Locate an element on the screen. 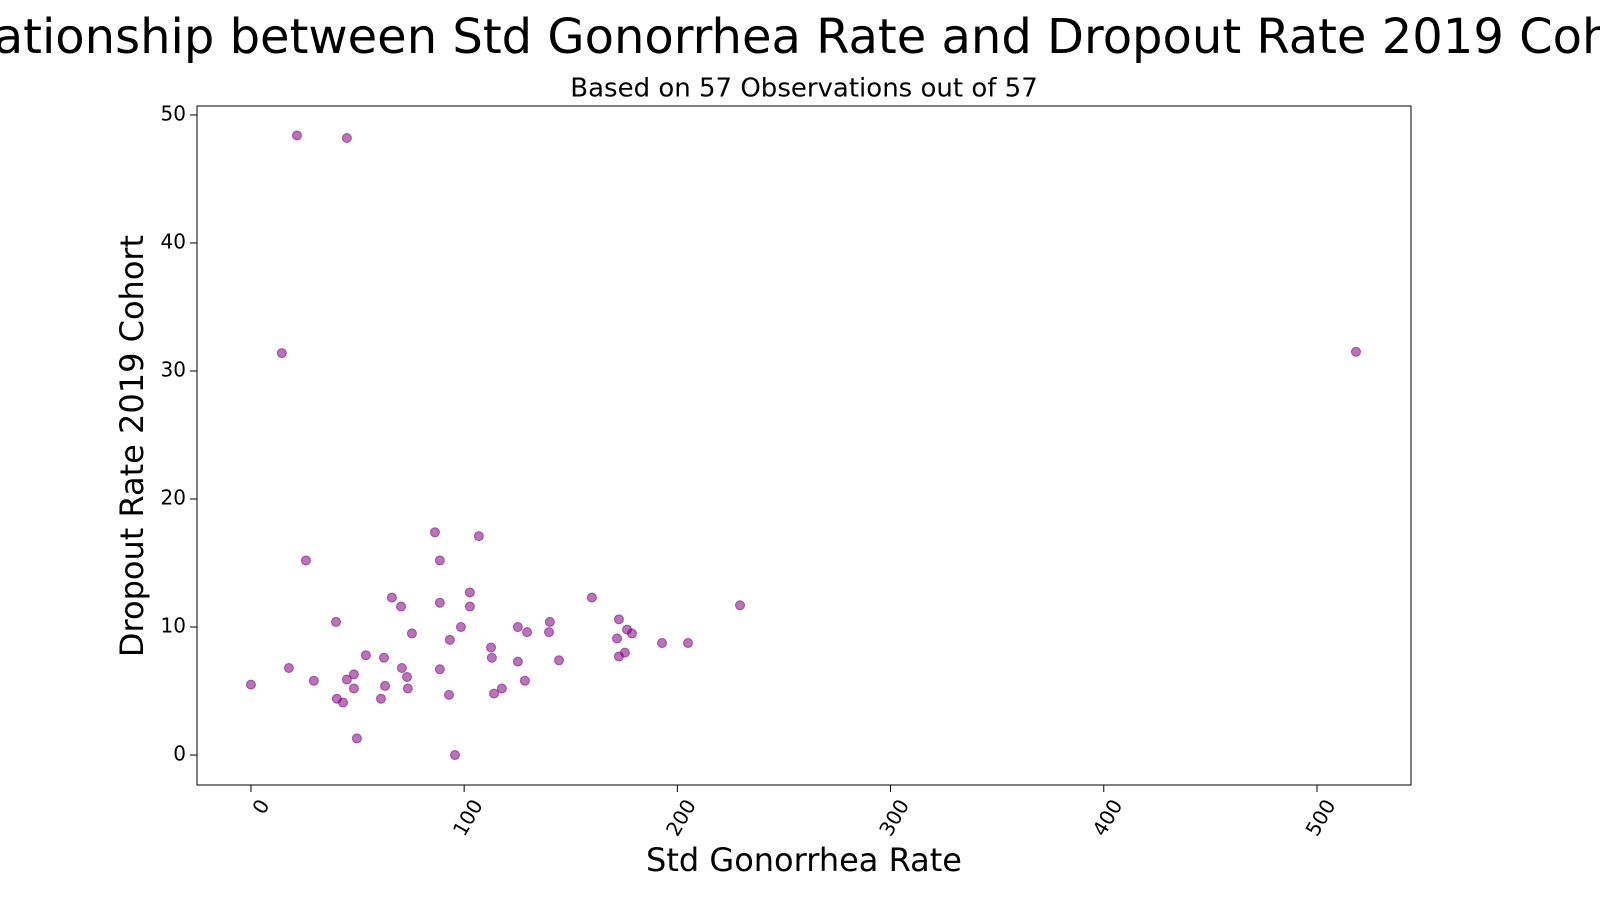  x-tick-label: 400 is located at coordinates (1107, 817).